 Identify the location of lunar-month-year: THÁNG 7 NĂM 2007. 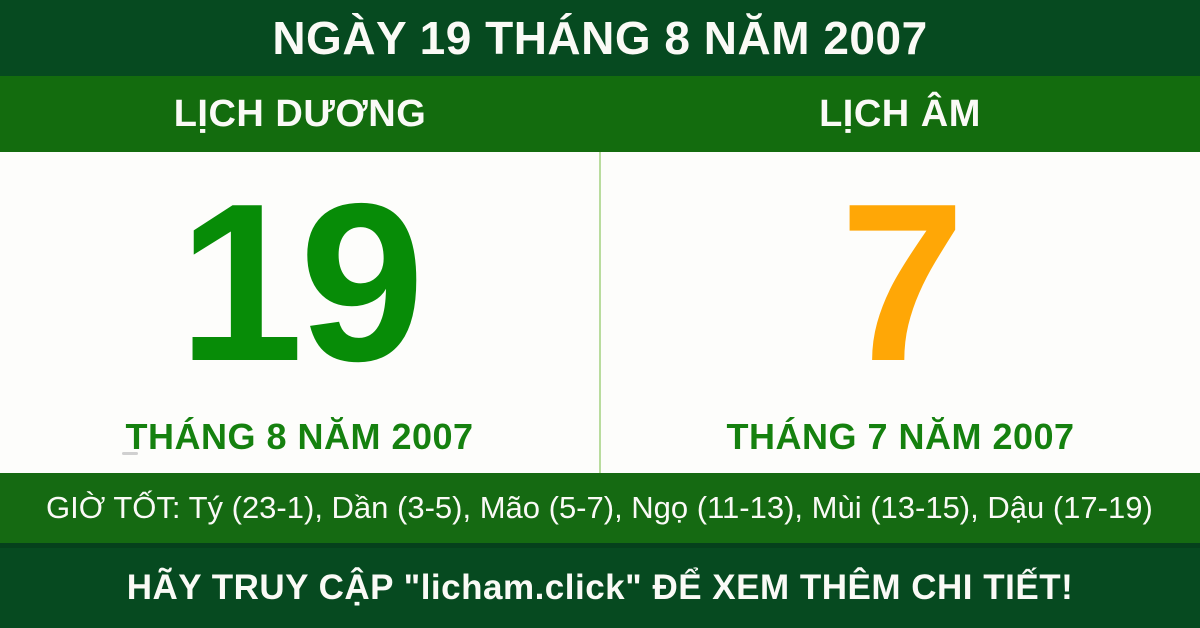
(900, 436).